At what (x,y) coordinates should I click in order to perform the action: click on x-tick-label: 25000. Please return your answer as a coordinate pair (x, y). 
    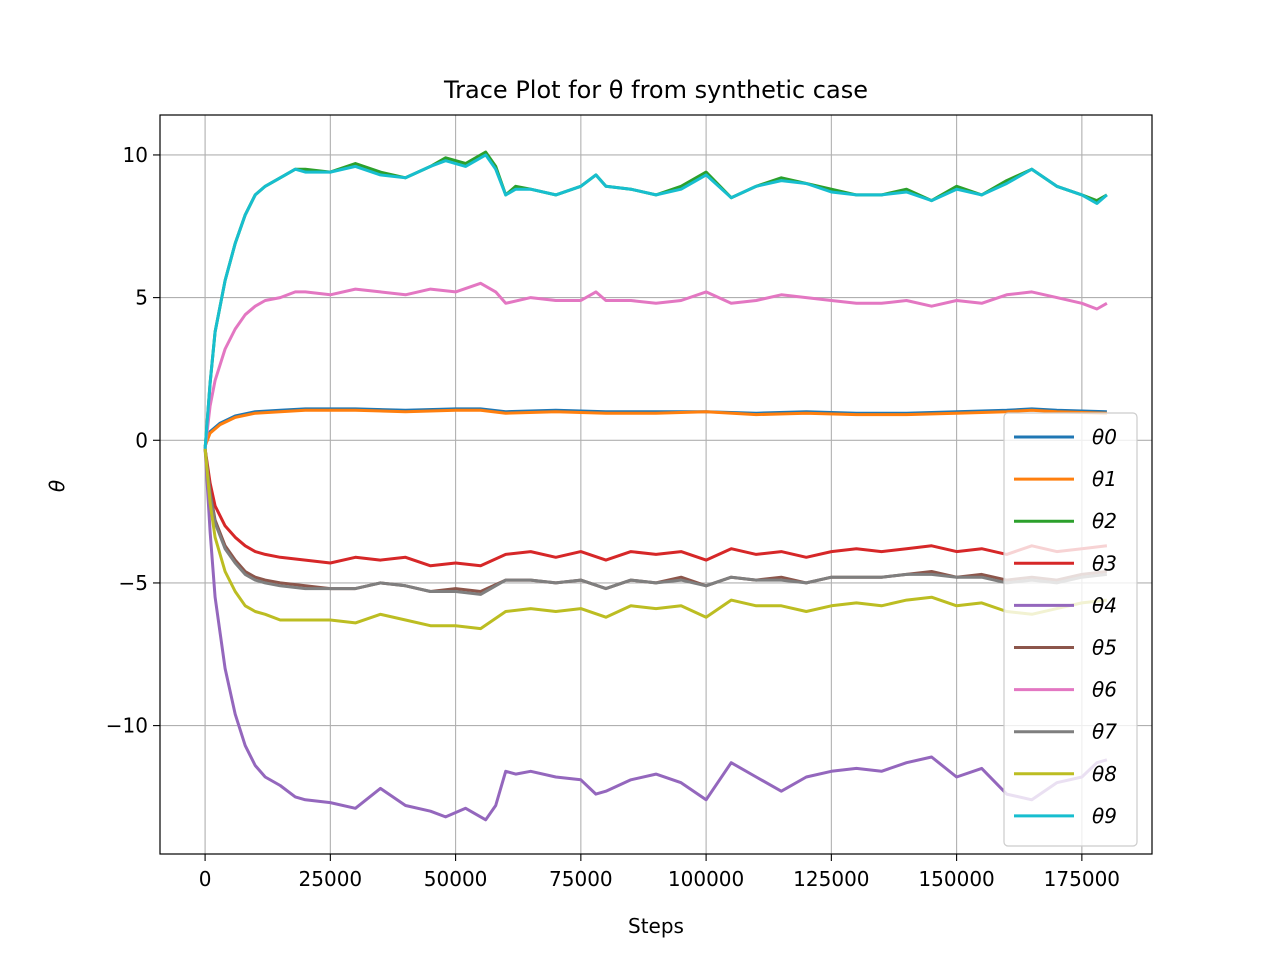
    Looking at the image, I should click on (331, 879).